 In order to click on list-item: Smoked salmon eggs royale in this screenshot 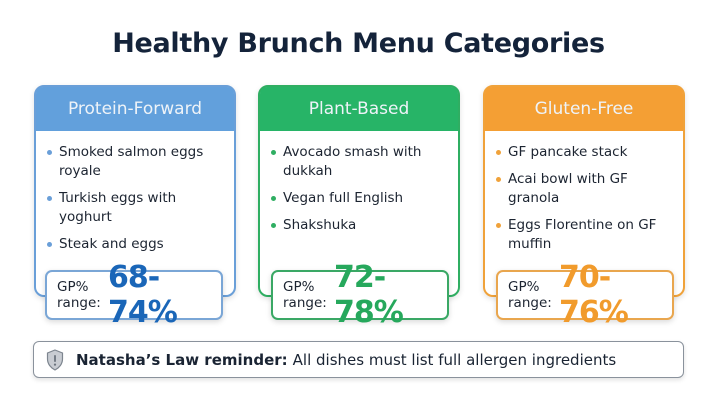, I will do `click(136, 162)`.